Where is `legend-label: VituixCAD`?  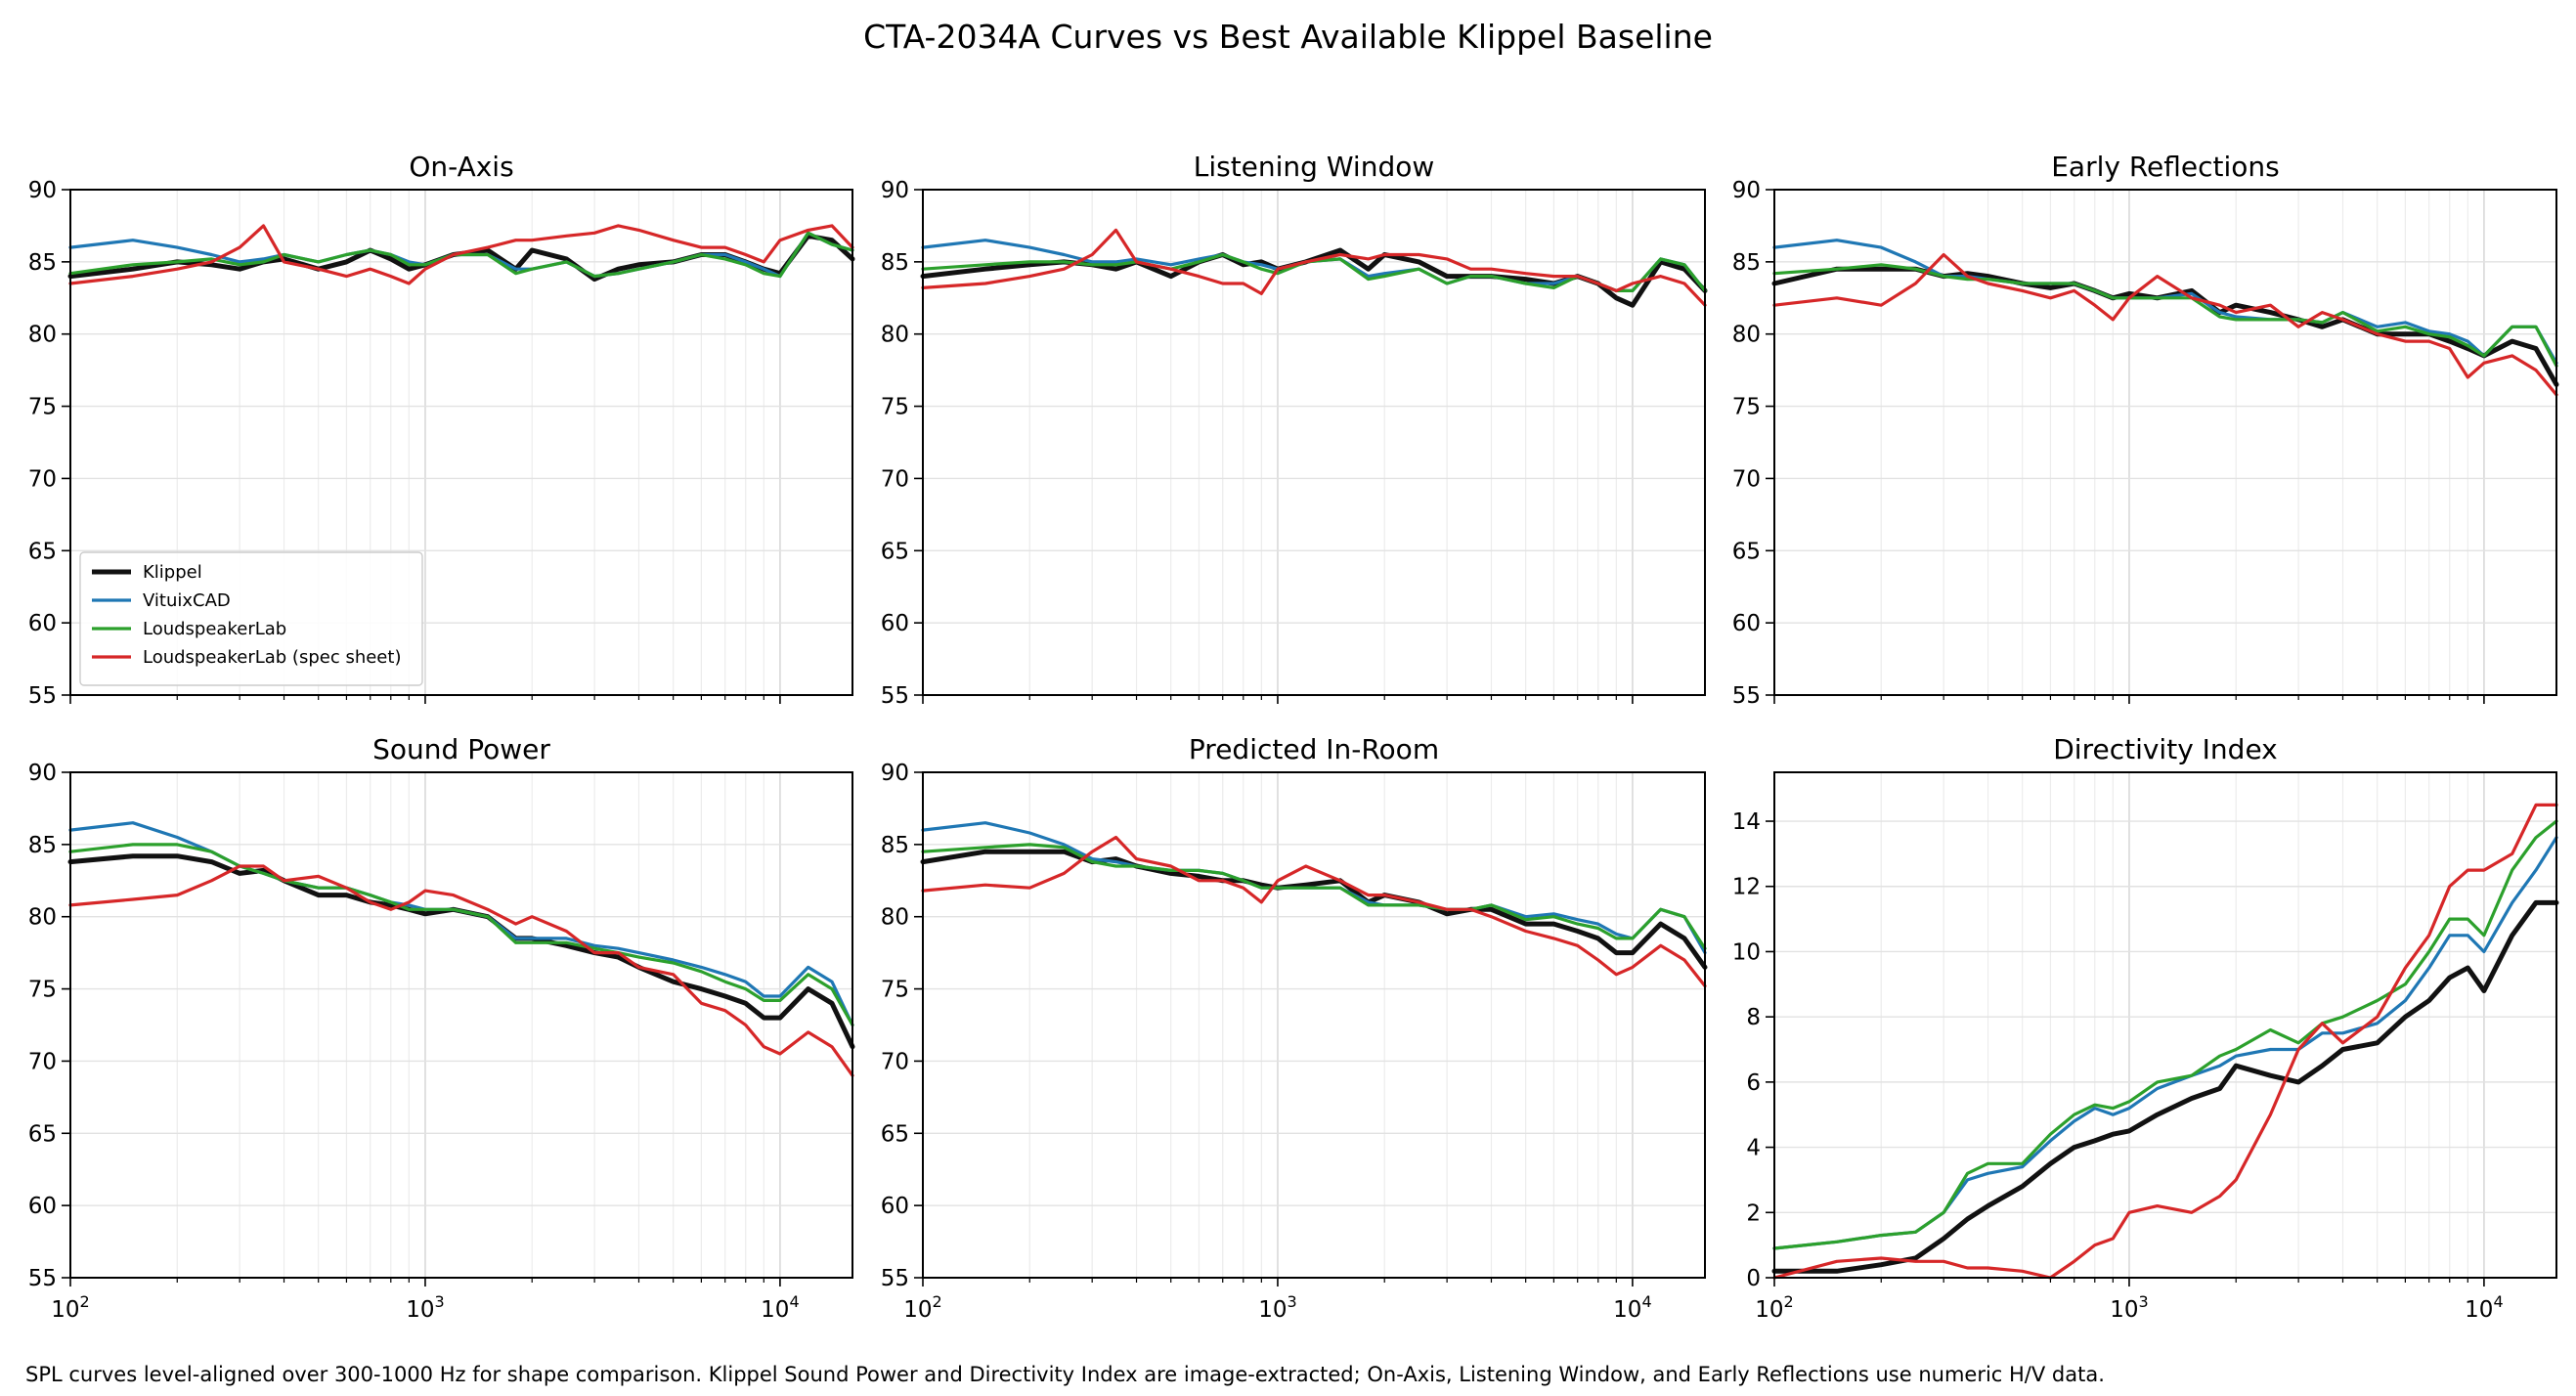
legend-label: VituixCAD is located at coordinates (187, 600).